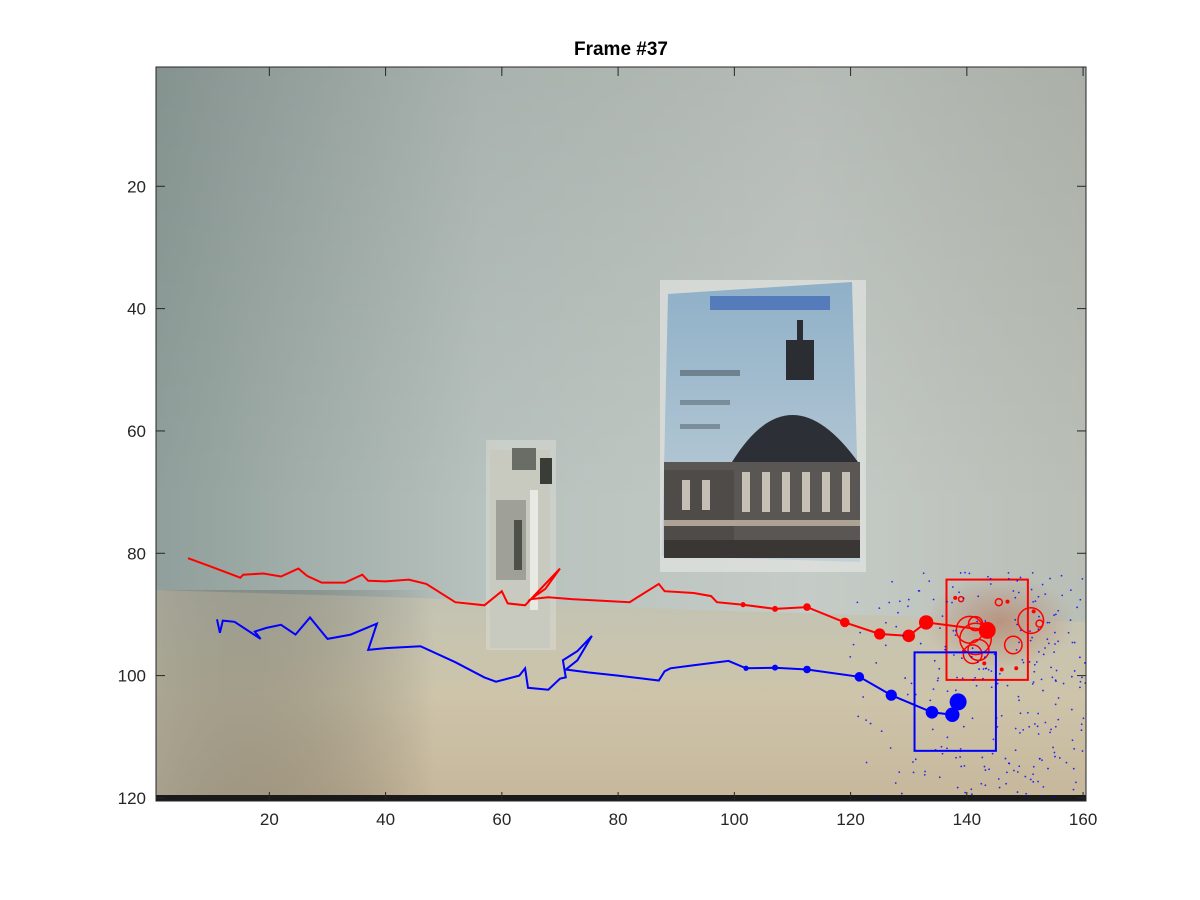 The image size is (1200, 900). I want to click on red-bounding-box, so click(987, 629).